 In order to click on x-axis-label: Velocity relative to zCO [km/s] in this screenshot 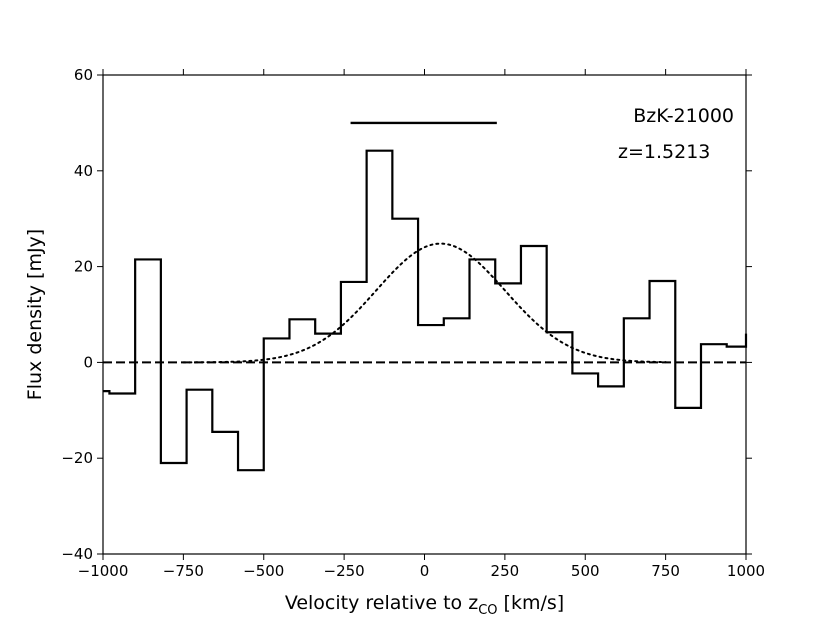, I will do `click(424, 605)`.